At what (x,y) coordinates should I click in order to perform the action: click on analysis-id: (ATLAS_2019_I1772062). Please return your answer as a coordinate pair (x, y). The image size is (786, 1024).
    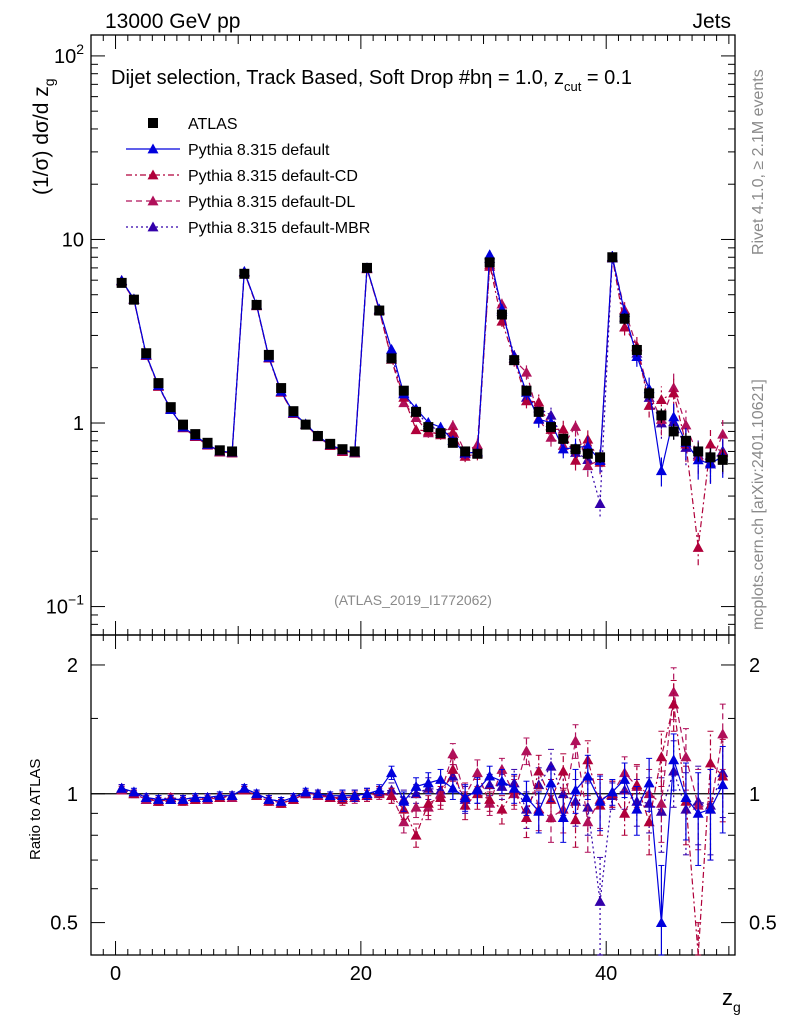
    Looking at the image, I should click on (413, 600).